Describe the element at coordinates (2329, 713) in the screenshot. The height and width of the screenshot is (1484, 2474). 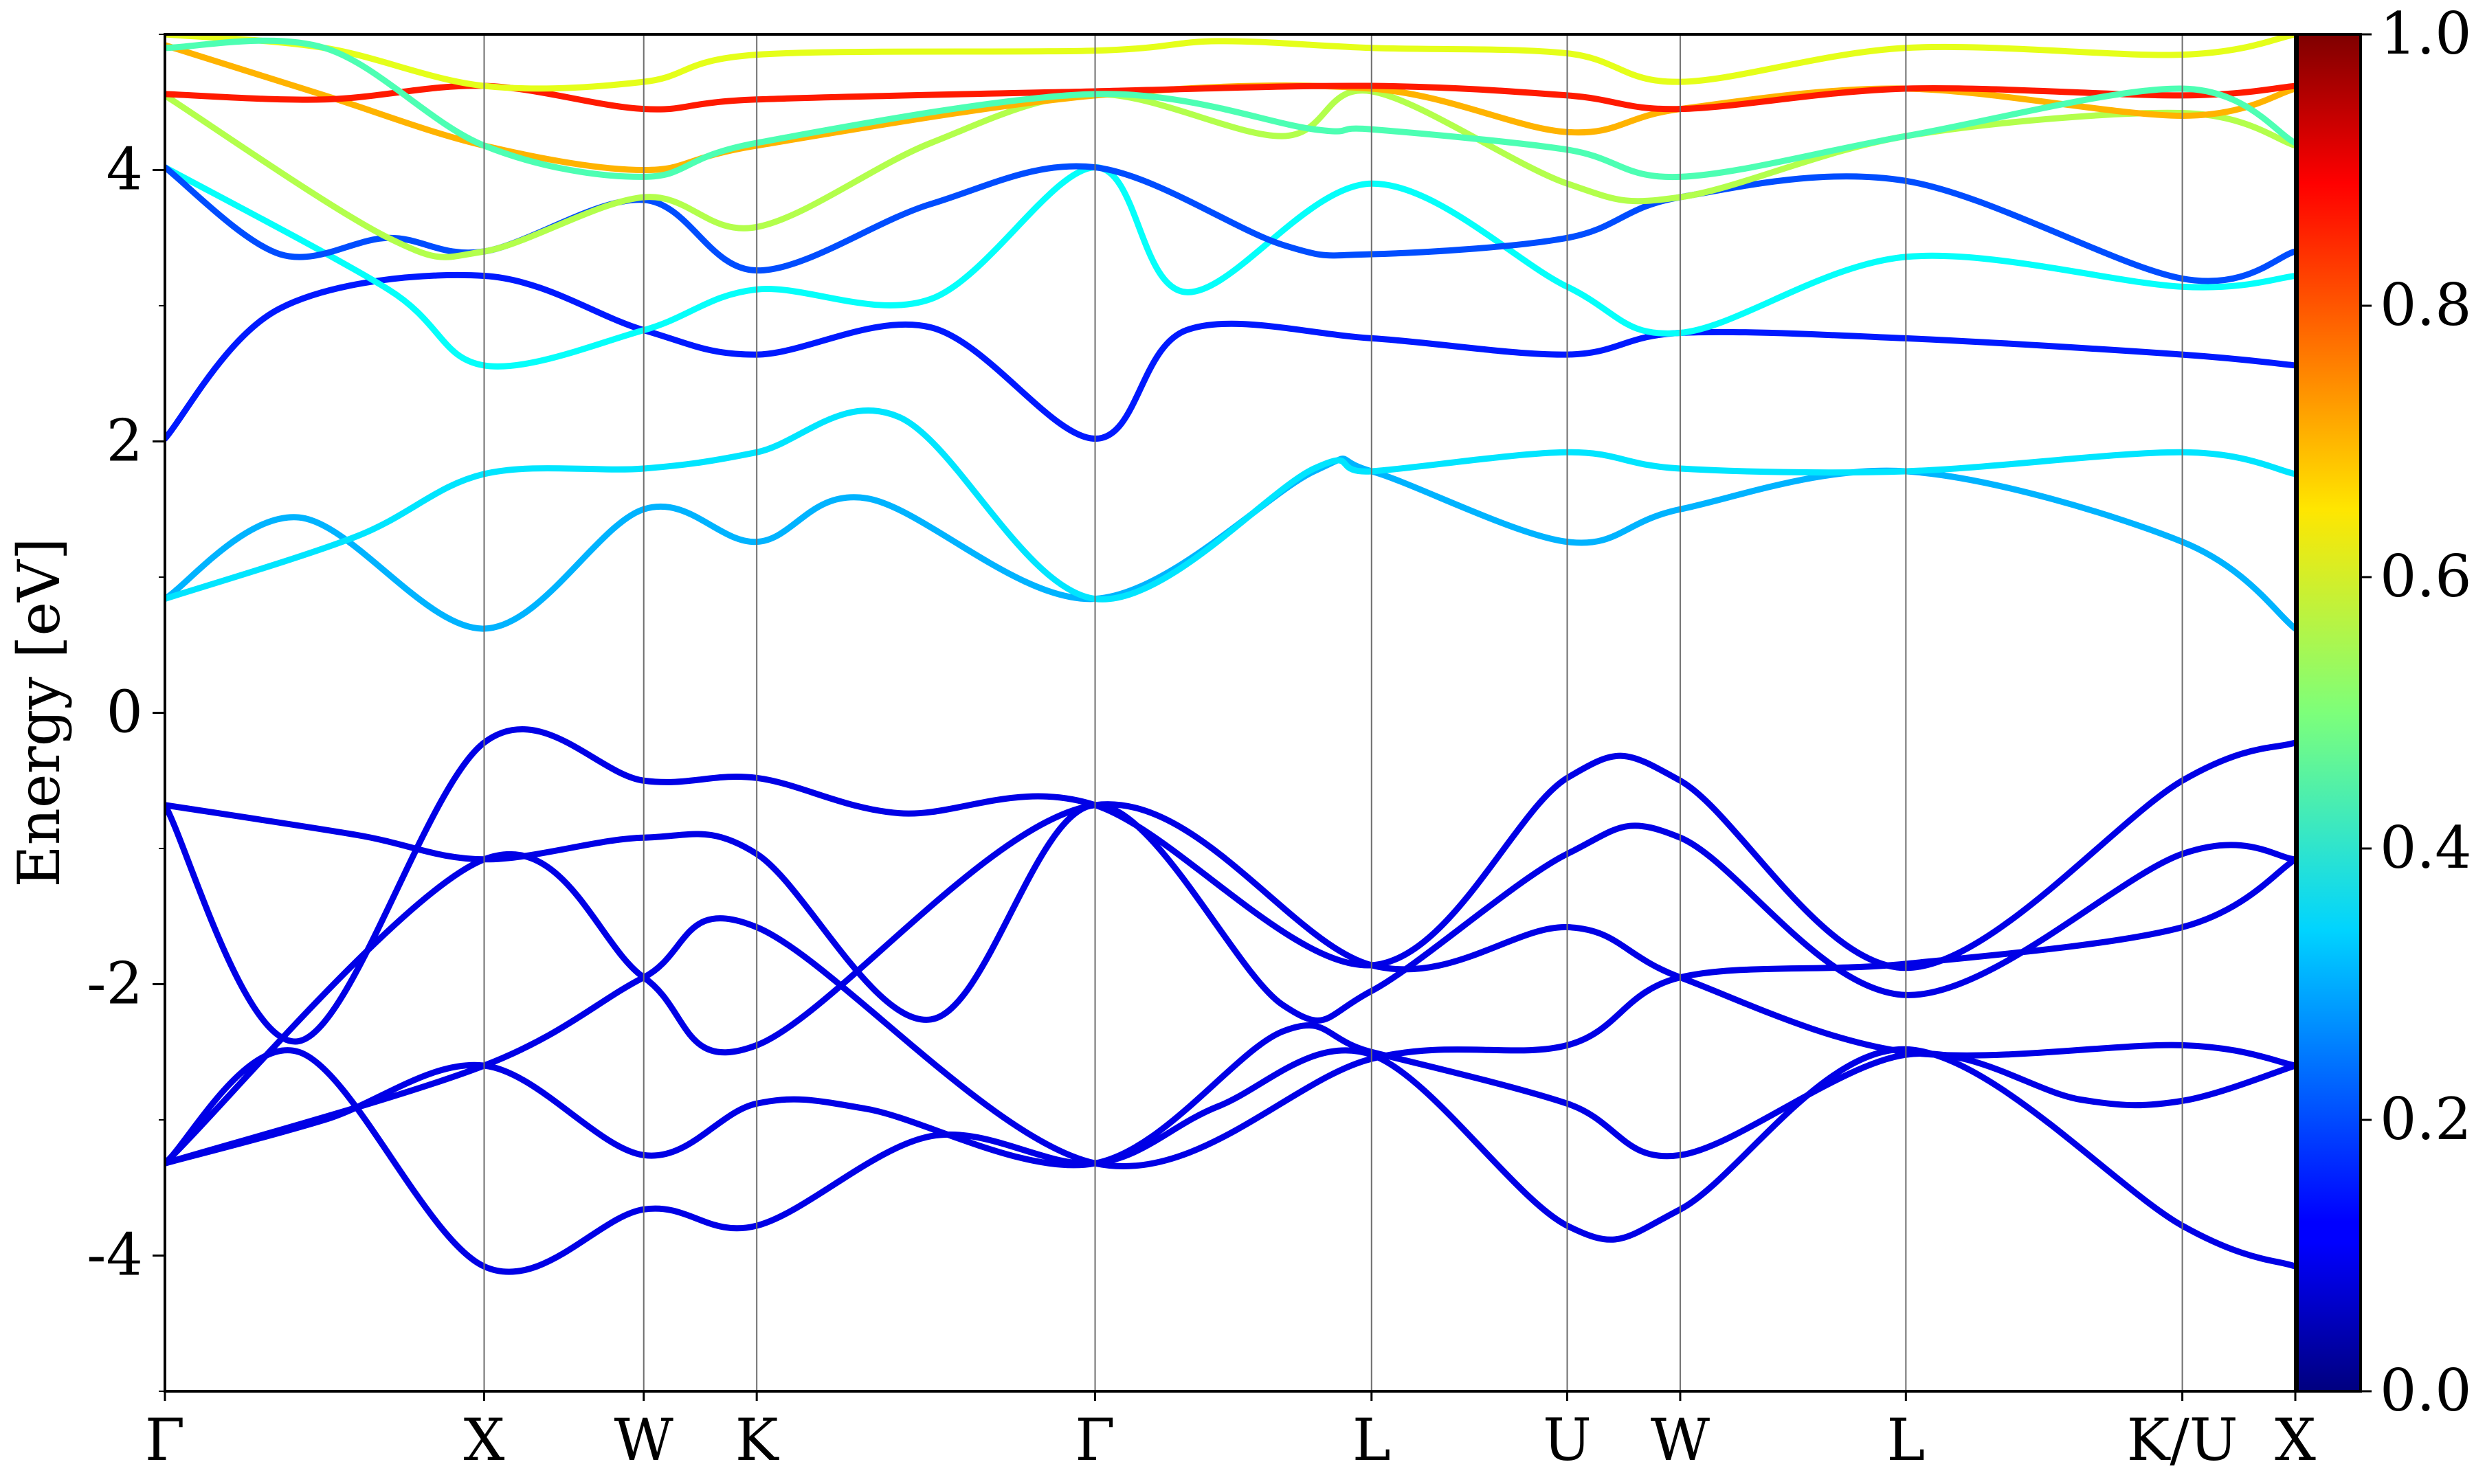
I see `colorbar` at that location.